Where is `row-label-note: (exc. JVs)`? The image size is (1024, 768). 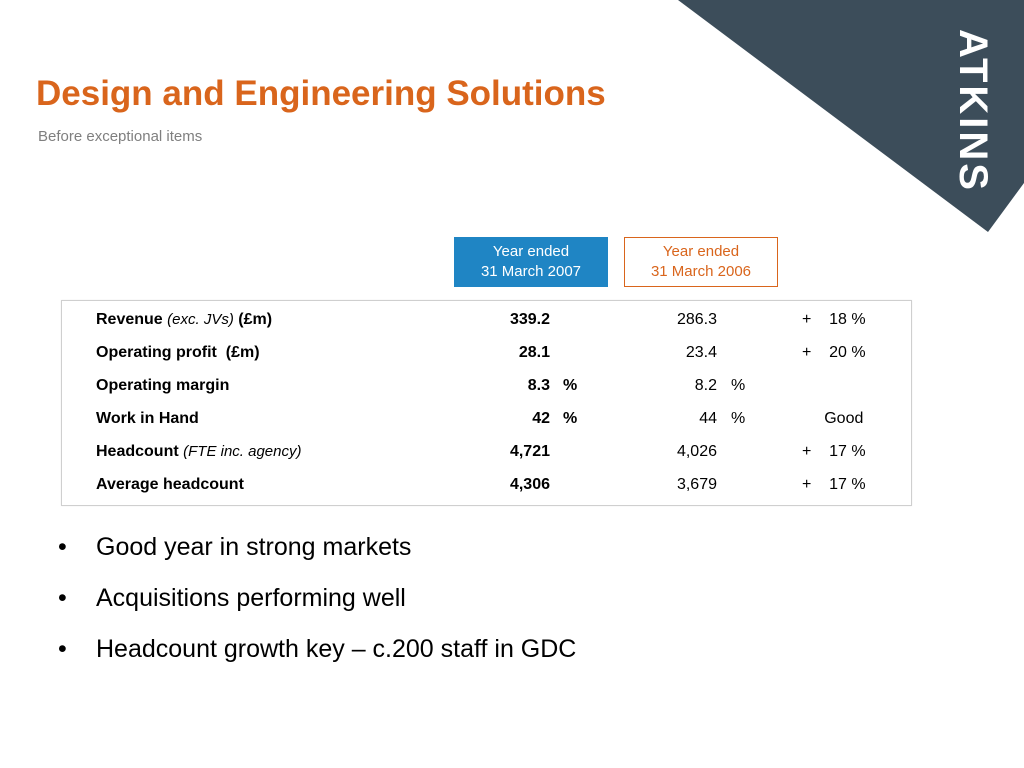
row-label-note: (exc. JVs) is located at coordinates (200, 319).